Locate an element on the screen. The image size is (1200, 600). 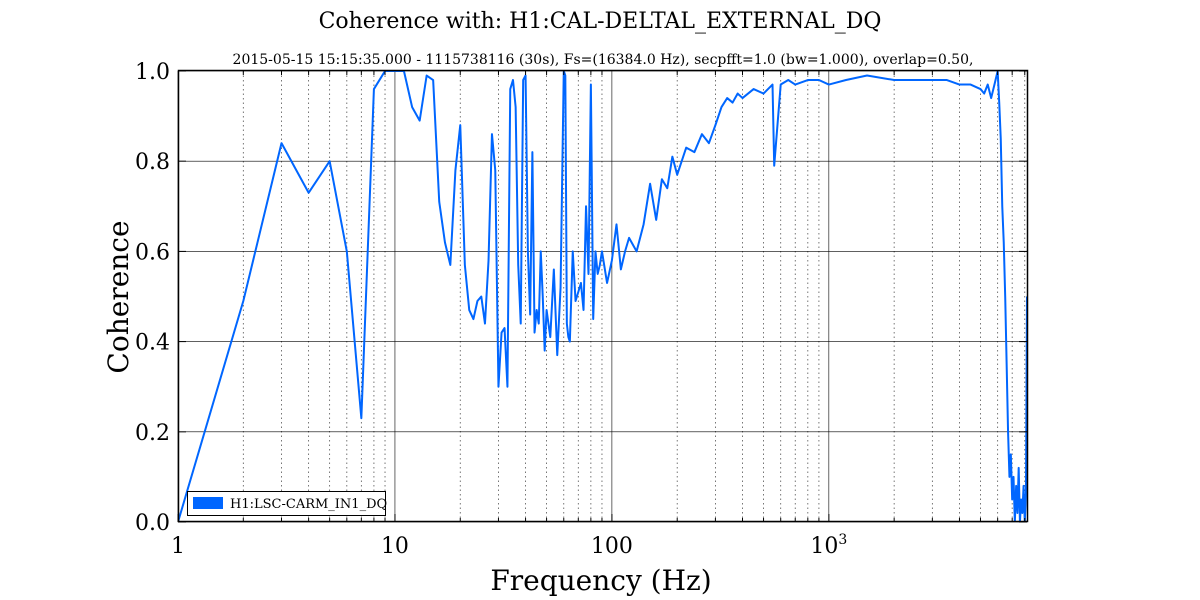
legend-label: H1:LSC-CARM_IN1_DQ is located at coordinates (308, 504).